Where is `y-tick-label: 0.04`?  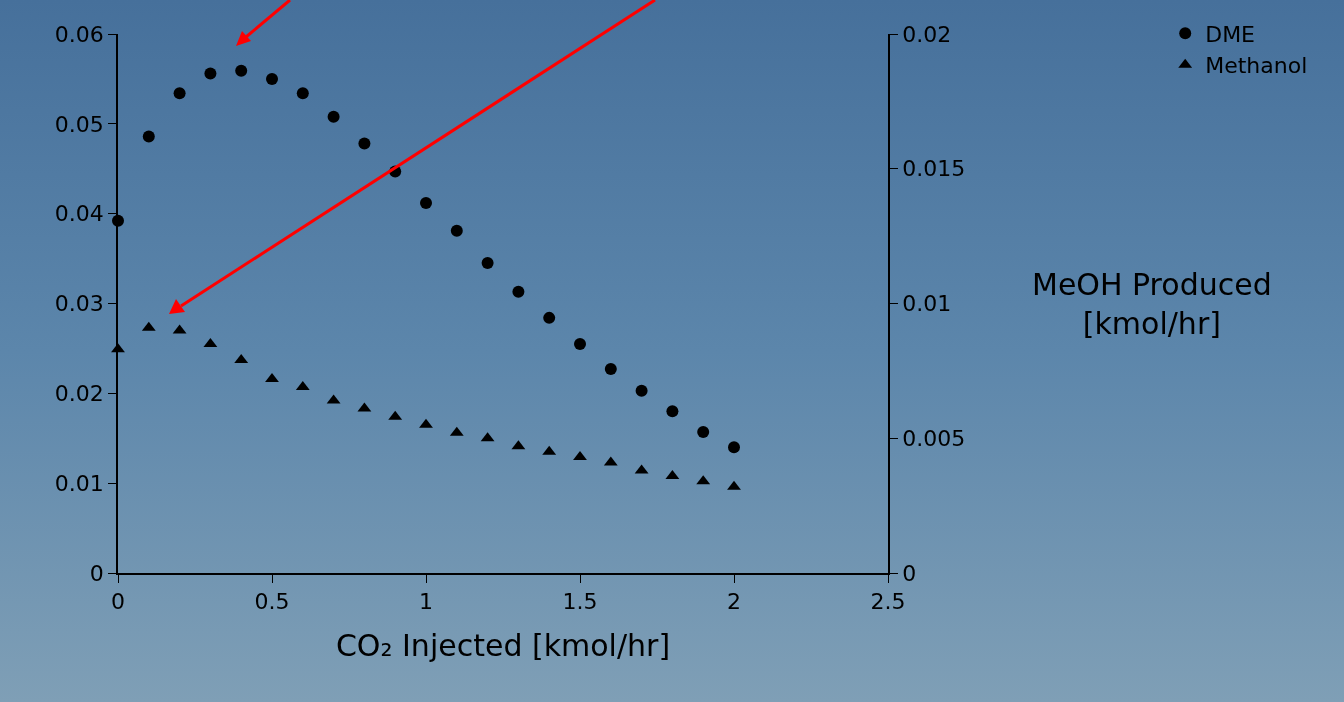 y-tick-label: 0.04 is located at coordinates (79, 214).